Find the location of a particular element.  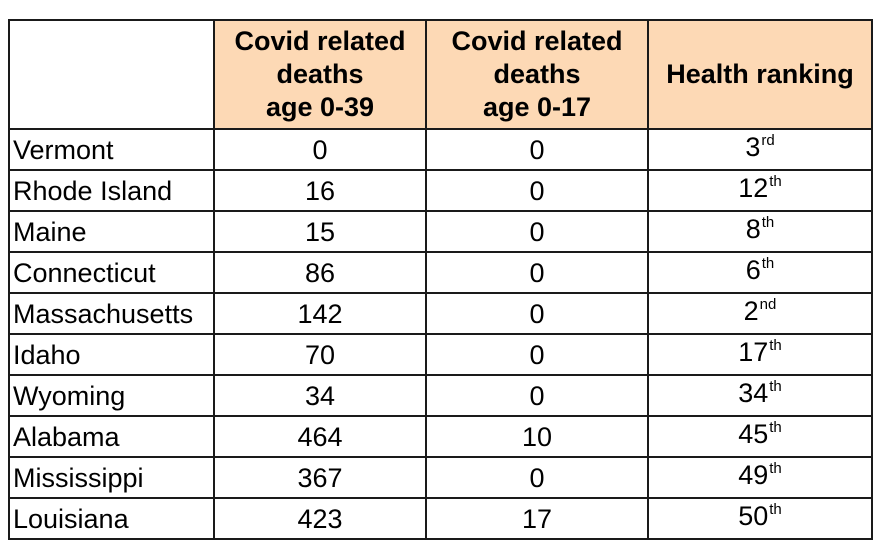

rank-ordinal-suffix: rd is located at coordinates (768, 140).